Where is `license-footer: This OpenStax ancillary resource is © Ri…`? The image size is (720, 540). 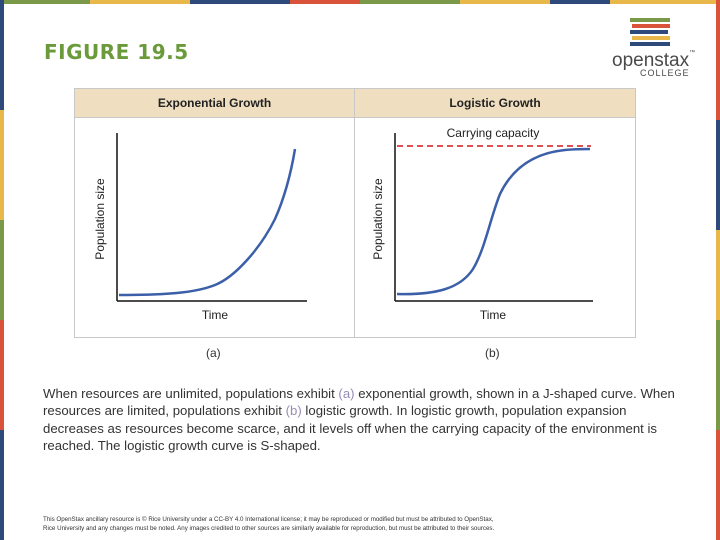
license-footer: This OpenStax ancillary resource is © Ri… is located at coordinates (363, 524).